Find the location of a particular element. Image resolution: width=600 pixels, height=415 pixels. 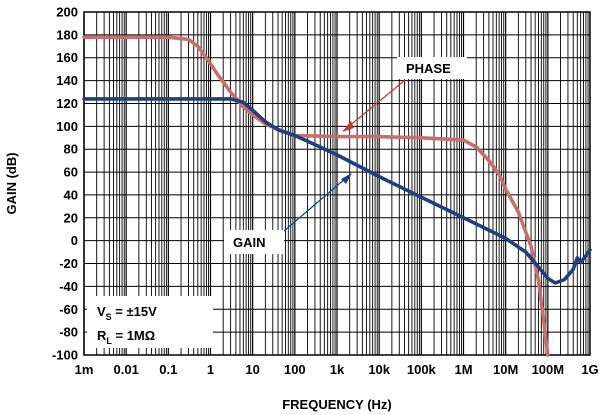

x-tick-label: 100k is located at coordinates (422, 369).